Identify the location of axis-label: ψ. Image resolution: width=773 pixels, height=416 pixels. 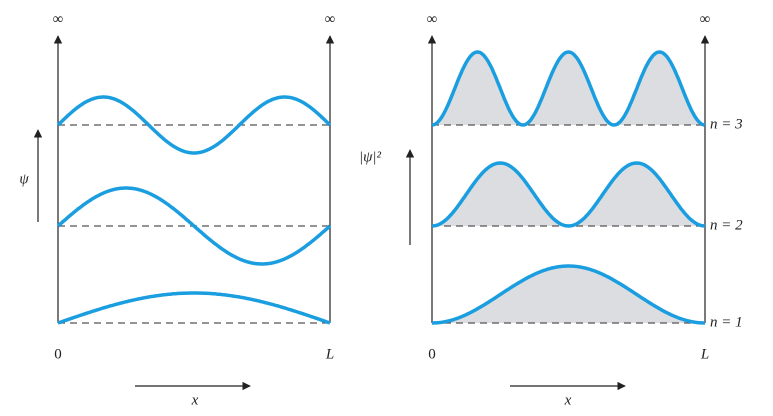
(24, 179).